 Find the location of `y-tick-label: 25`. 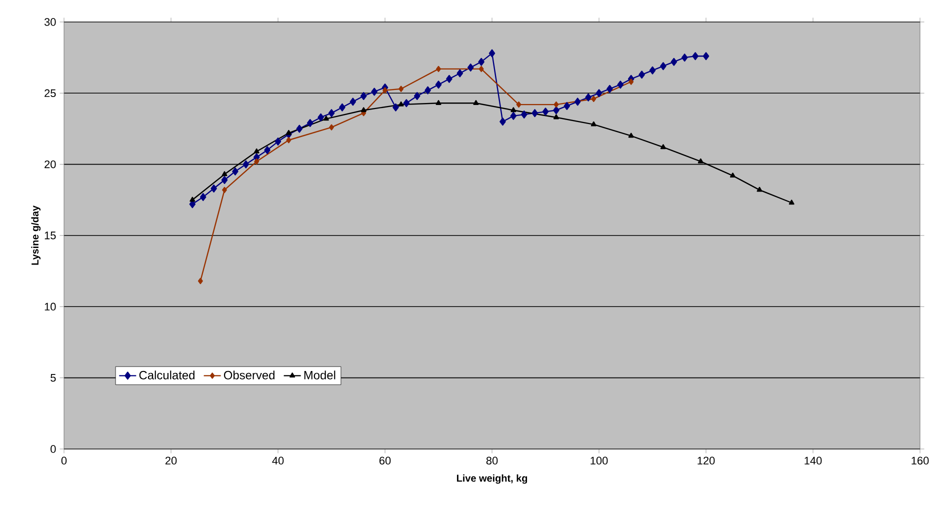

y-tick-label: 25 is located at coordinates (50, 93).